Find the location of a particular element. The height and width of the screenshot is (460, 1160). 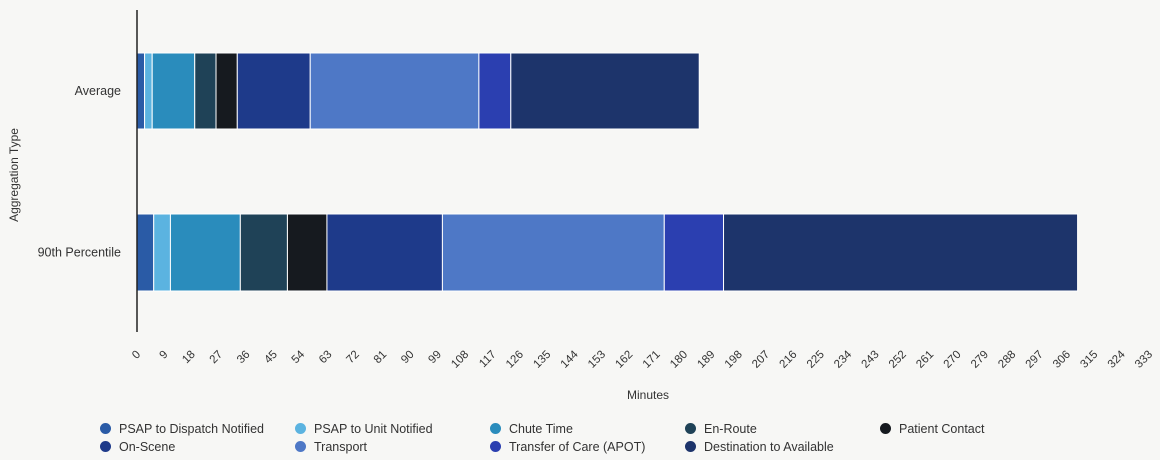

x-tick-label: 144 is located at coordinates (570, 359).